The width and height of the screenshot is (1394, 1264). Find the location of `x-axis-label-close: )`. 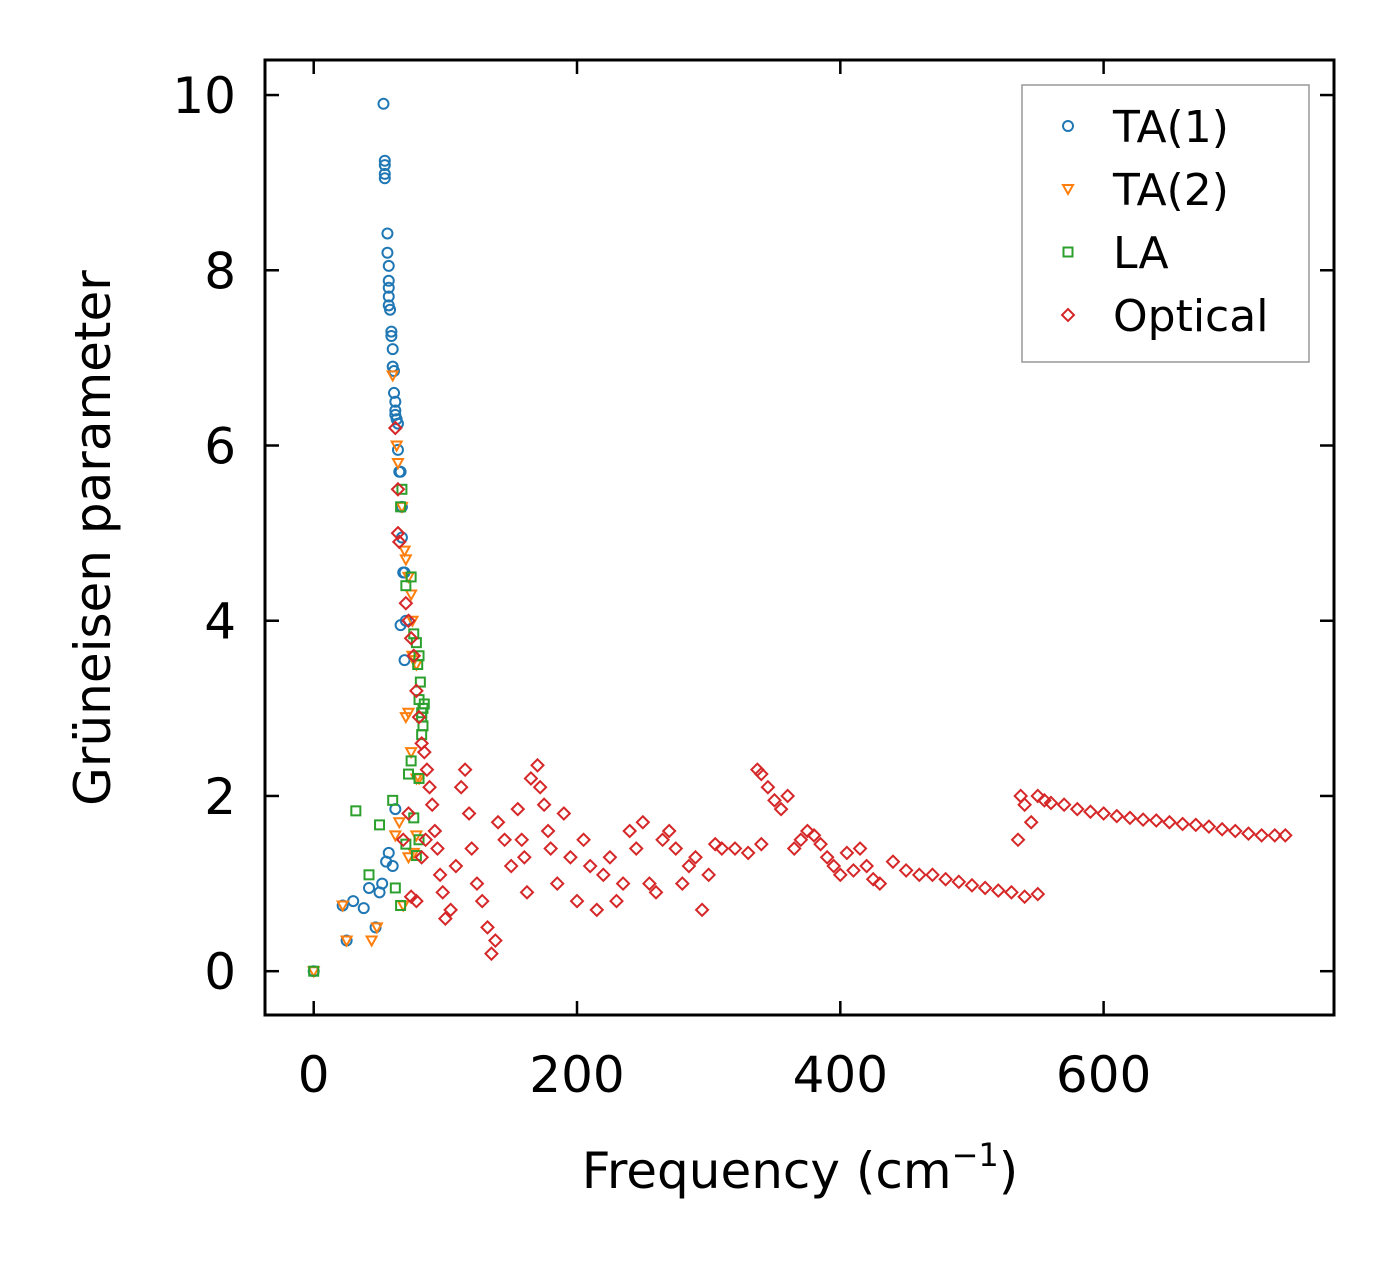

x-axis-label-close: ) is located at coordinates (1009, 1171).